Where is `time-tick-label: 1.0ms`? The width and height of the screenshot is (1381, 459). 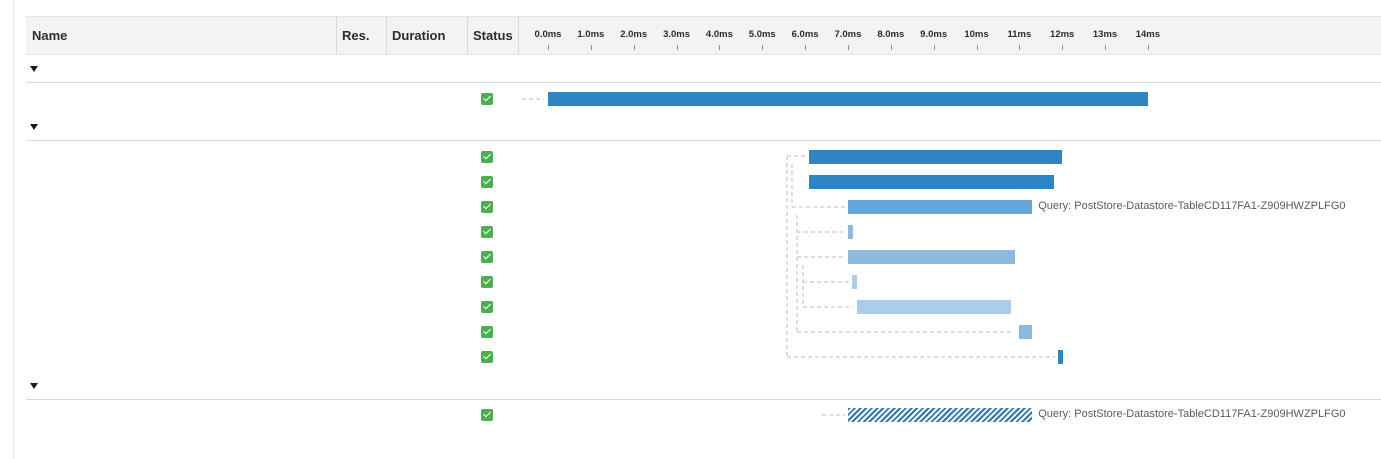 time-tick-label: 1.0ms is located at coordinates (591, 34).